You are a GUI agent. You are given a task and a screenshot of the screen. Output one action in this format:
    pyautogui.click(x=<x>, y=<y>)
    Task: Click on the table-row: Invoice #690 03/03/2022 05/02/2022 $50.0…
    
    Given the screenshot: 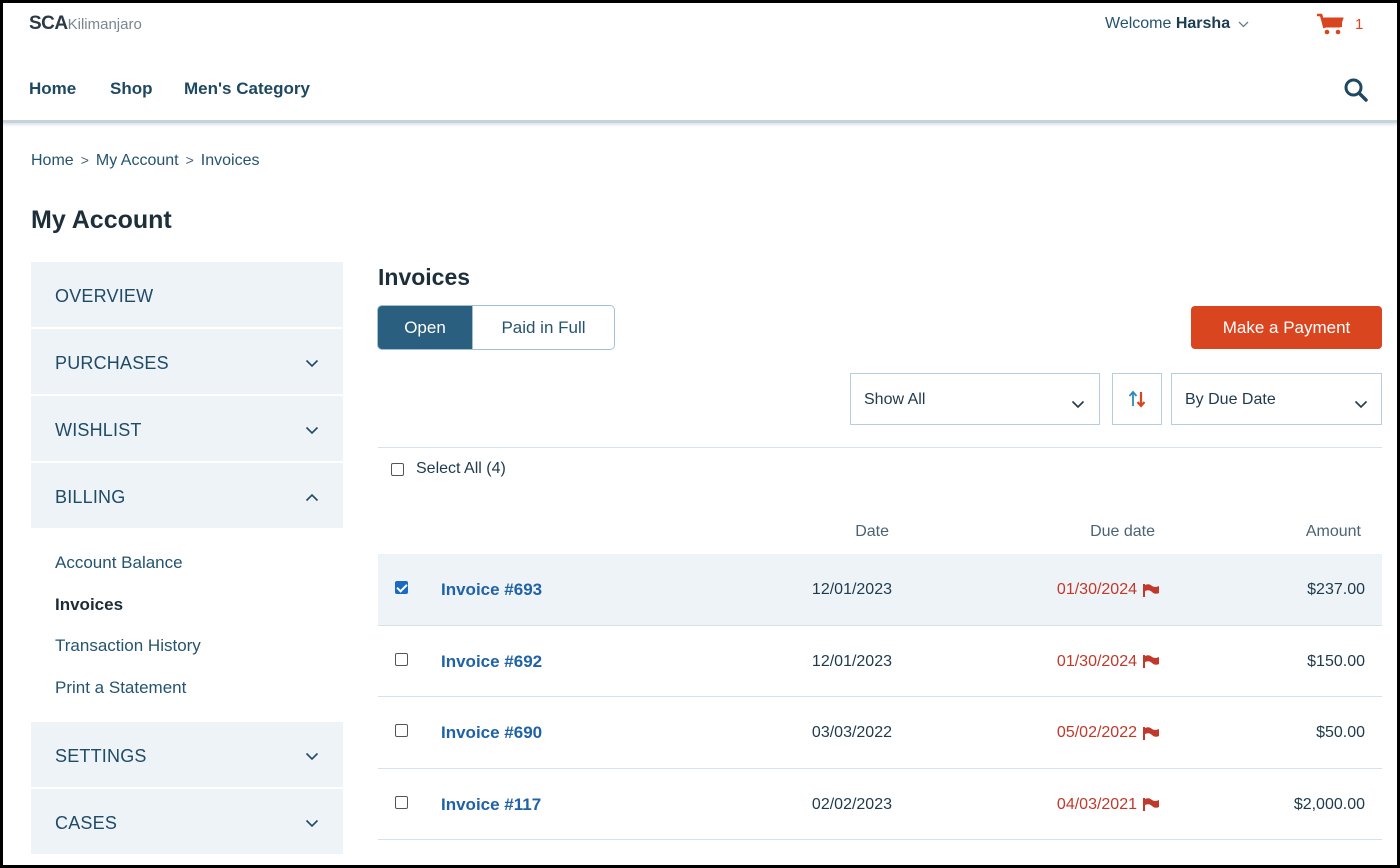 What is the action you would take?
    pyautogui.click(x=880, y=733)
    